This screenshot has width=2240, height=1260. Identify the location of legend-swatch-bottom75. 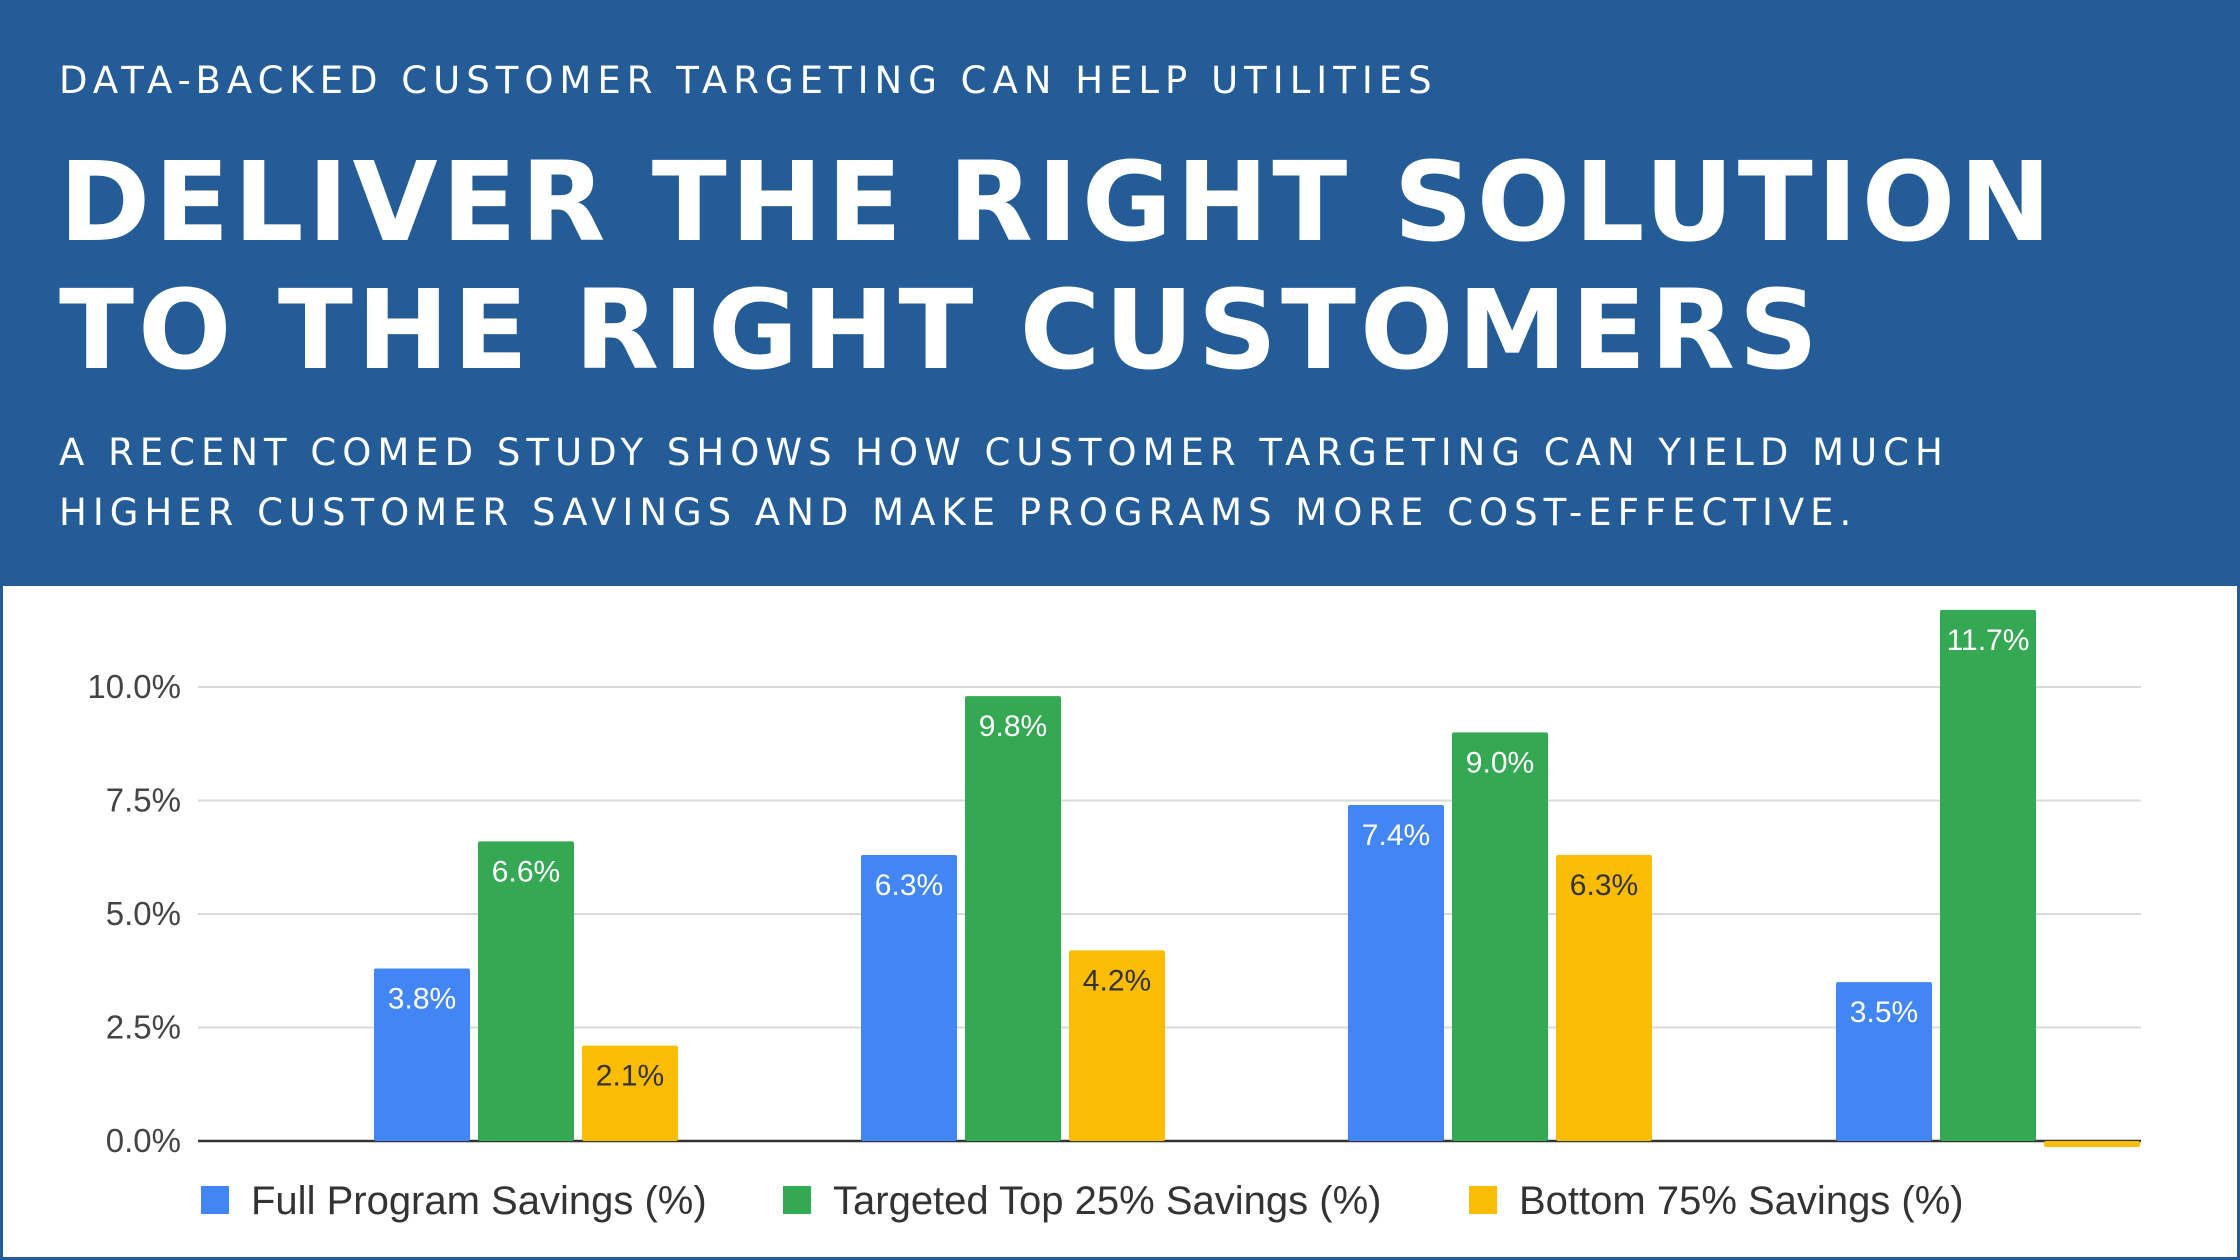
(1483, 1200).